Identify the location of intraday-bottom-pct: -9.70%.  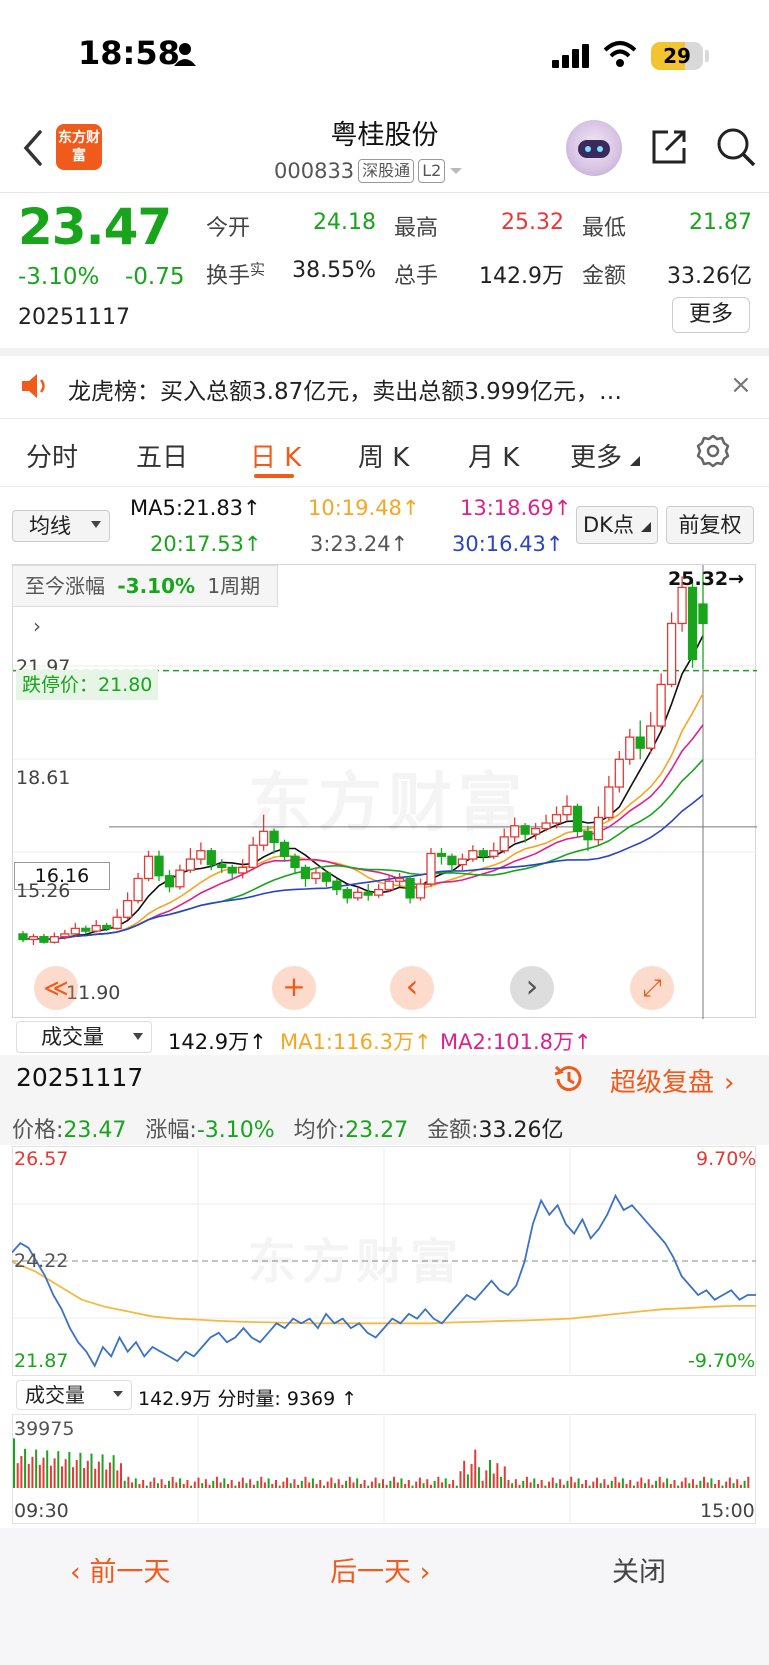
(722, 1361).